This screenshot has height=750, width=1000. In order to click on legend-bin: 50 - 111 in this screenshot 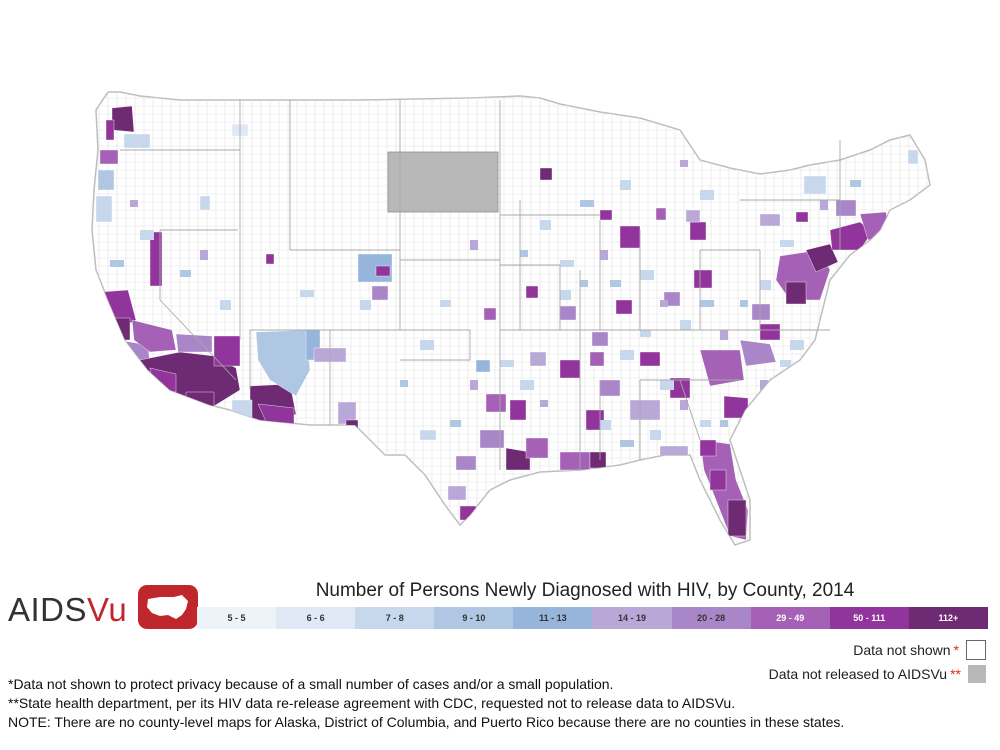, I will do `click(869, 618)`.